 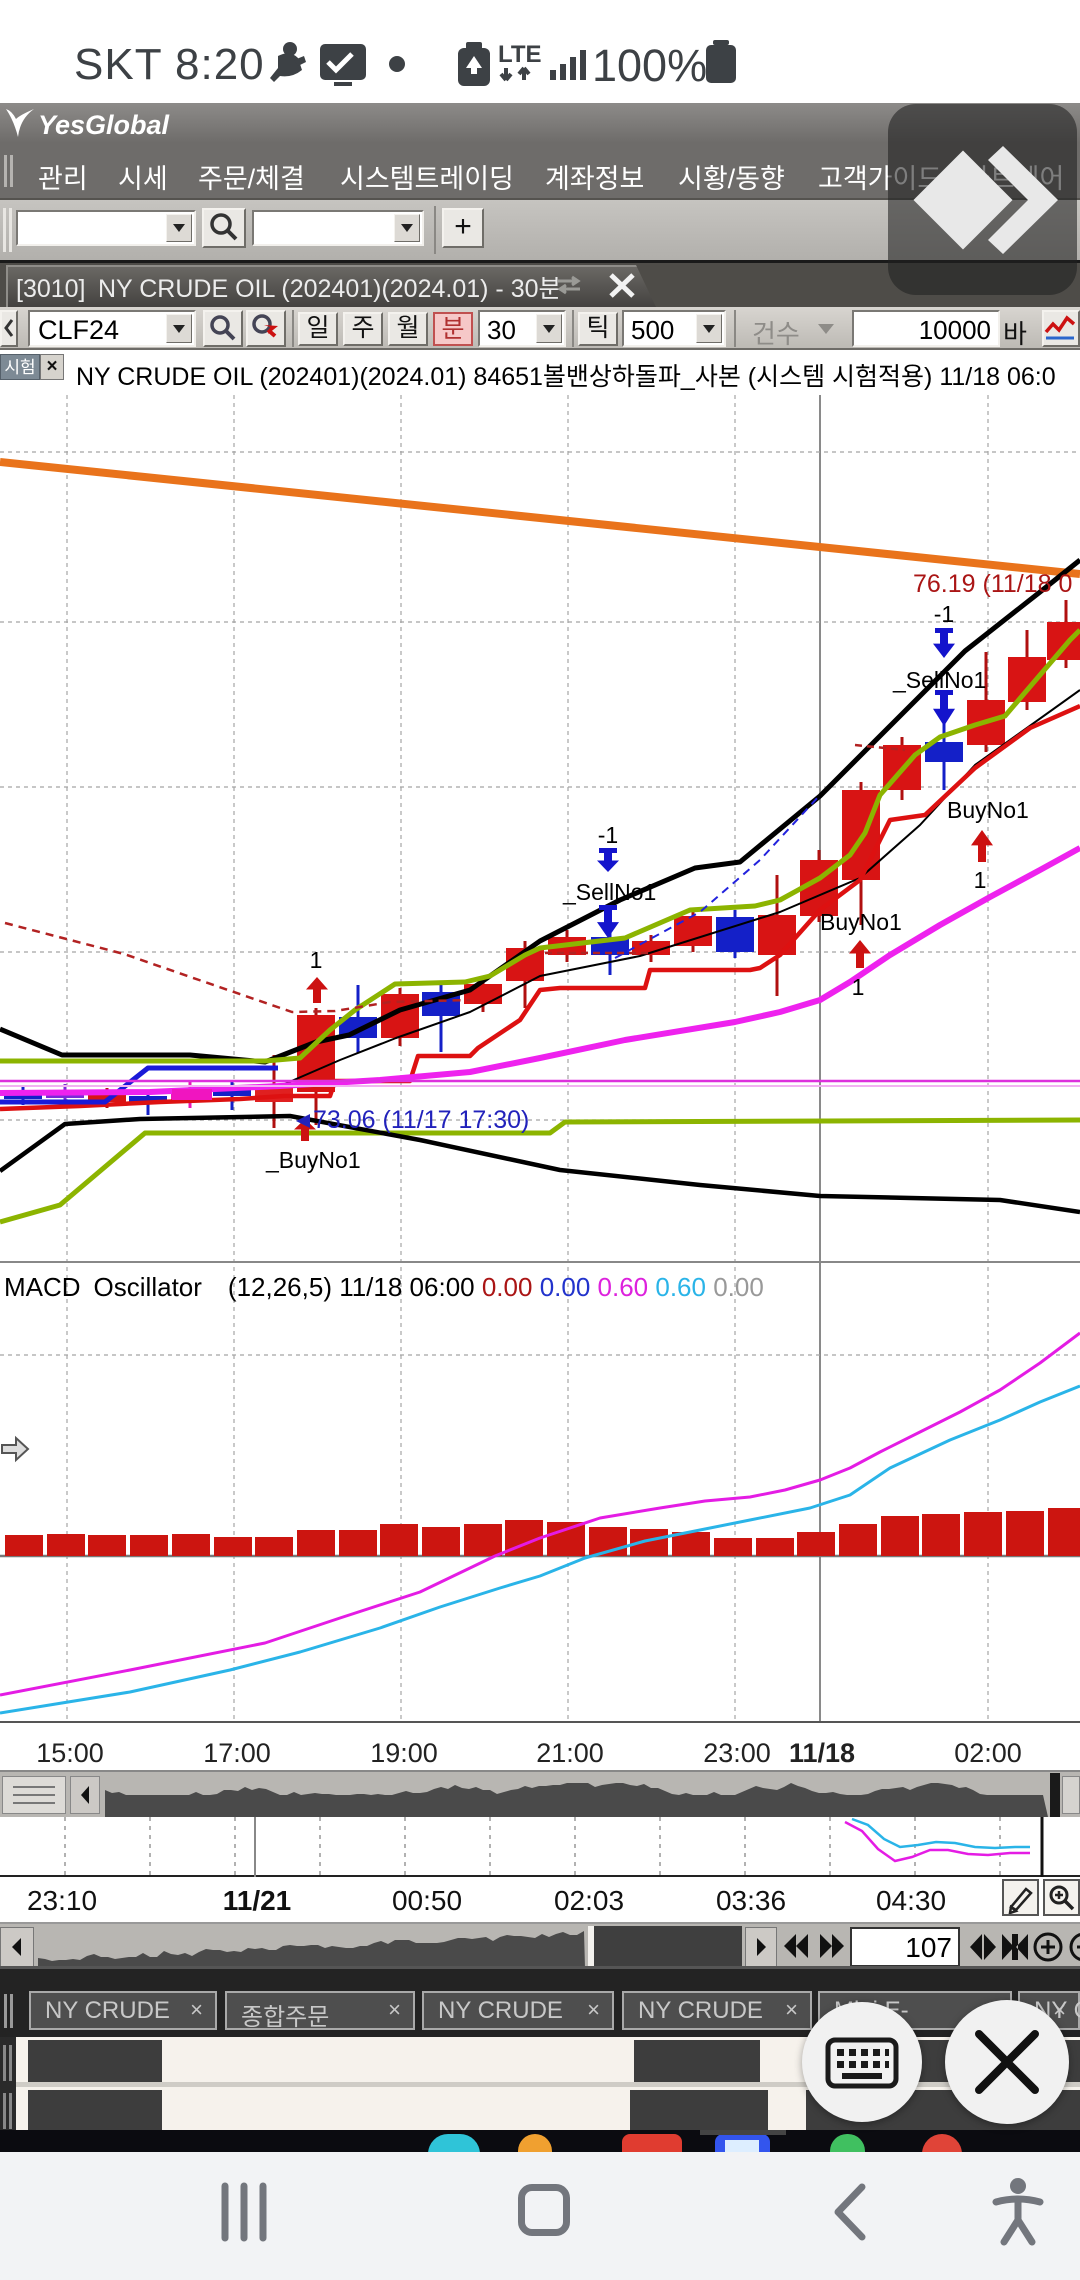 I want to click on svg-text: 11/18, so click(x=822, y=1753).